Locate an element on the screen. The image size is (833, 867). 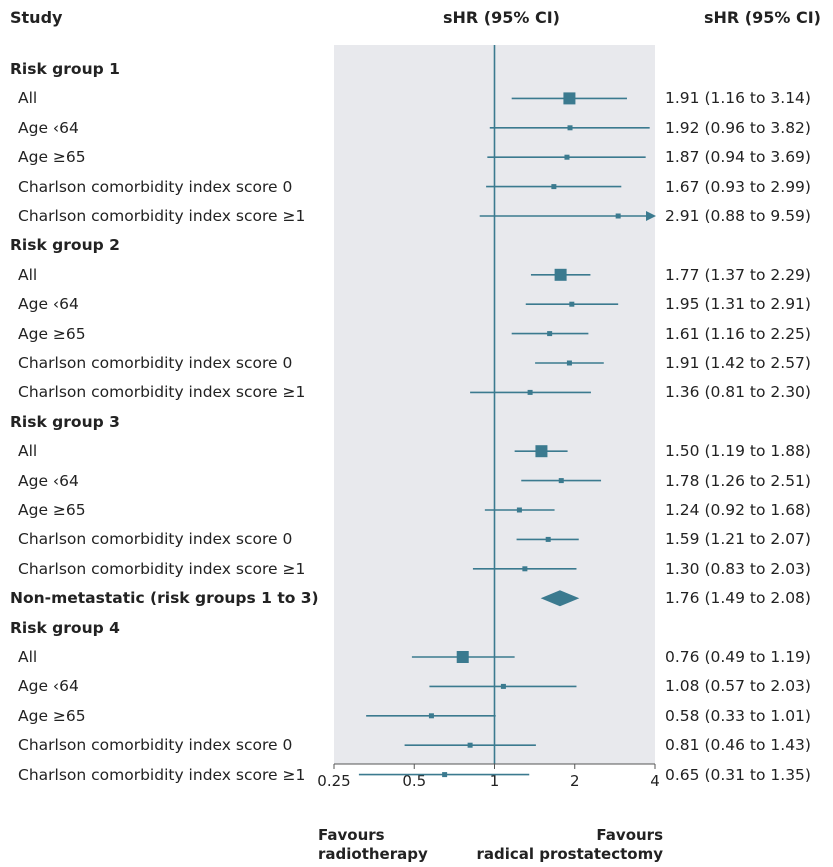
estimate-text: 1.50 (1.19 to 1.88) is located at coordinates (738, 451).